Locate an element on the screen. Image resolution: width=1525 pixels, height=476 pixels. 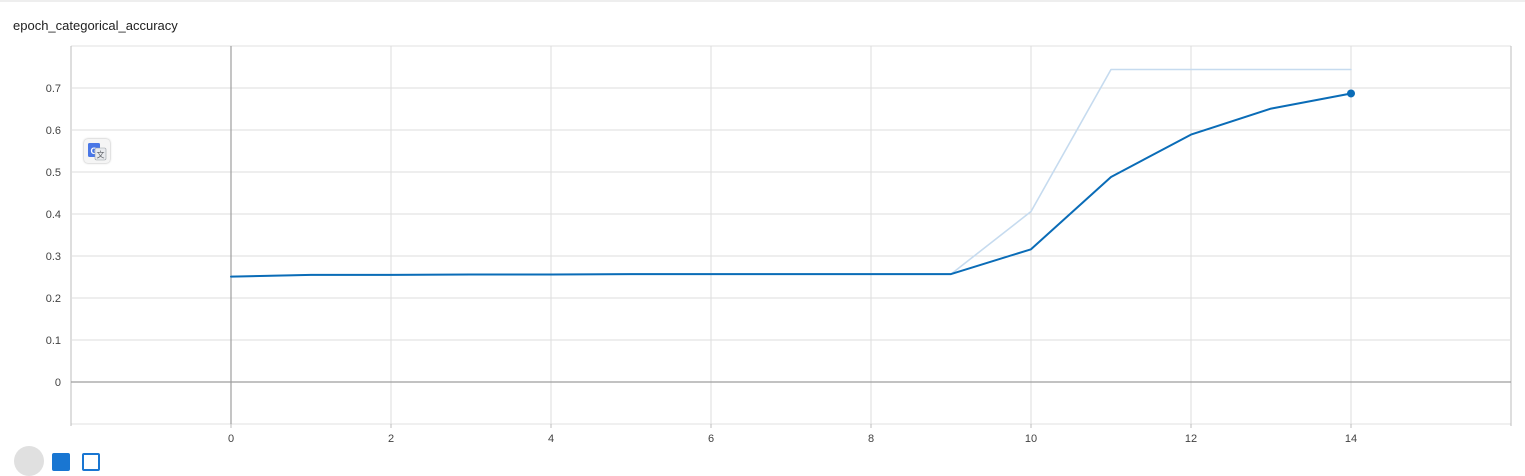
x-tick-label: 0 is located at coordinates (231, 439).